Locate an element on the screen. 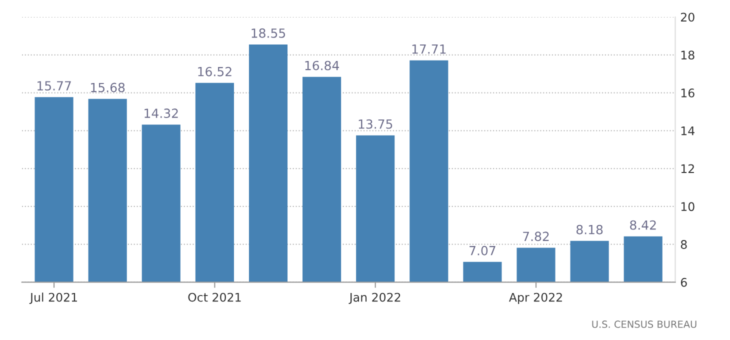 The width and height of the screenshot is (730, 340). data-label: 15.77 is located at coordinates (54, 86).